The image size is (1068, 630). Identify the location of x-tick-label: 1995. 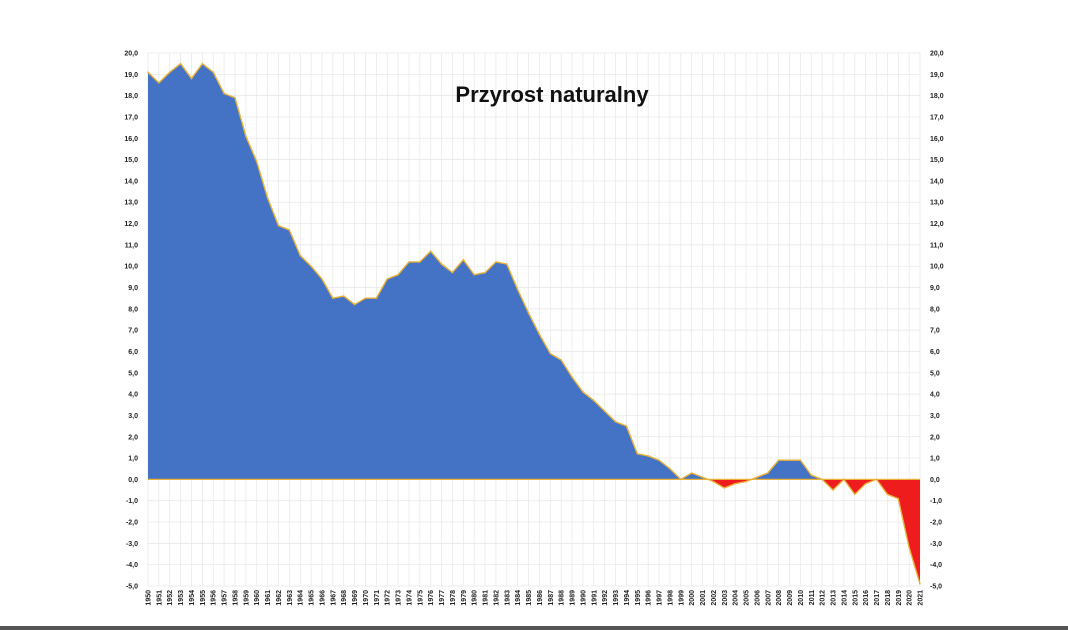
(638, 598).